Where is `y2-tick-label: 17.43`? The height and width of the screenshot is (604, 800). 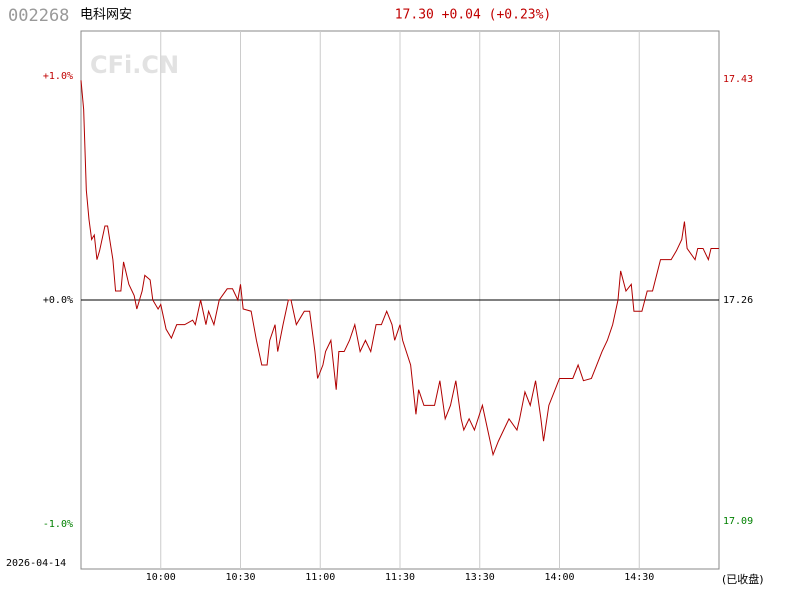
y2-tick-label: 17.43 is located at coordinates (738, 79).